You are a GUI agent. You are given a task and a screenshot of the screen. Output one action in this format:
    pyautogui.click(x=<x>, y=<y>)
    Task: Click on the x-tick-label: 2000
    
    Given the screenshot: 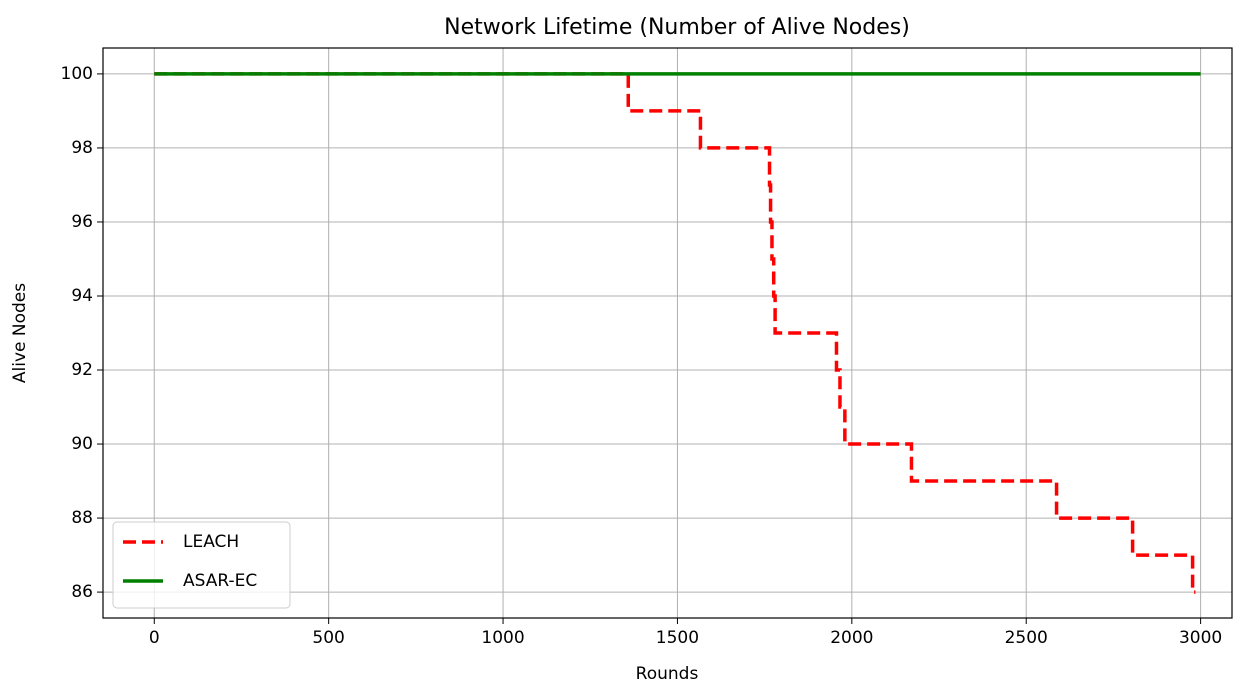 What is the action you would take?
    pyautogui.click(x=851, y=638)
    